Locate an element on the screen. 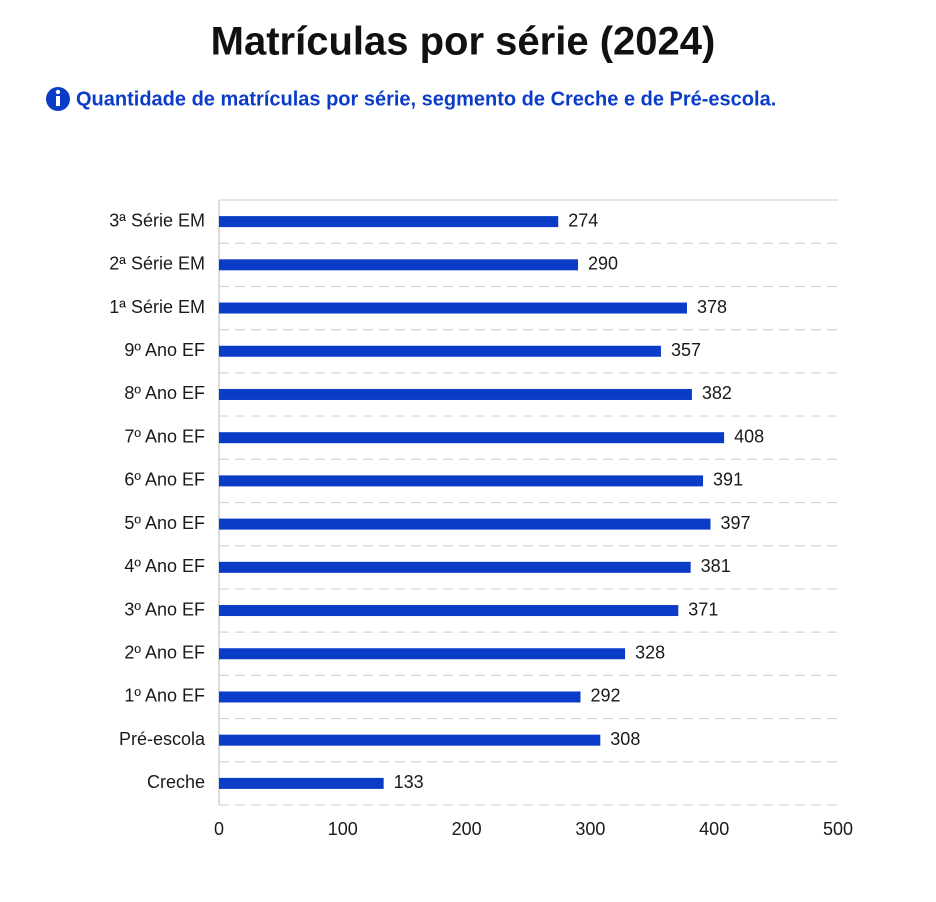 This screenshot has height=902, width=936. x-tick-label: 500 is located at coordinates (838, 829).